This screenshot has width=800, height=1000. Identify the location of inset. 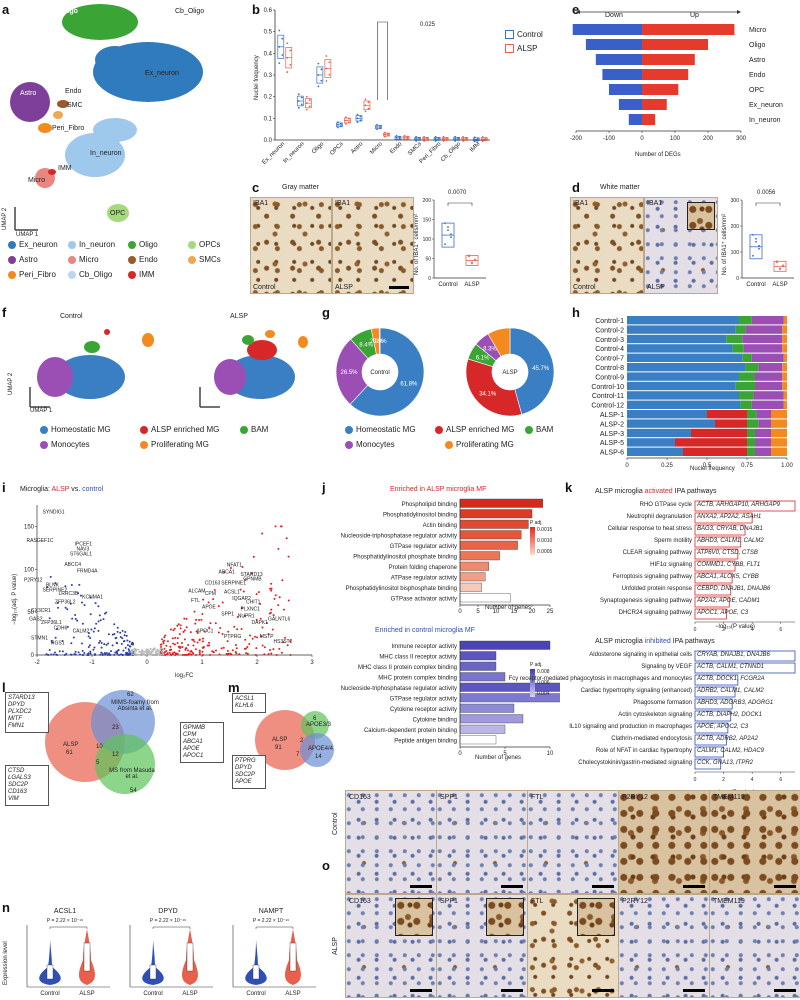
(505, 917).